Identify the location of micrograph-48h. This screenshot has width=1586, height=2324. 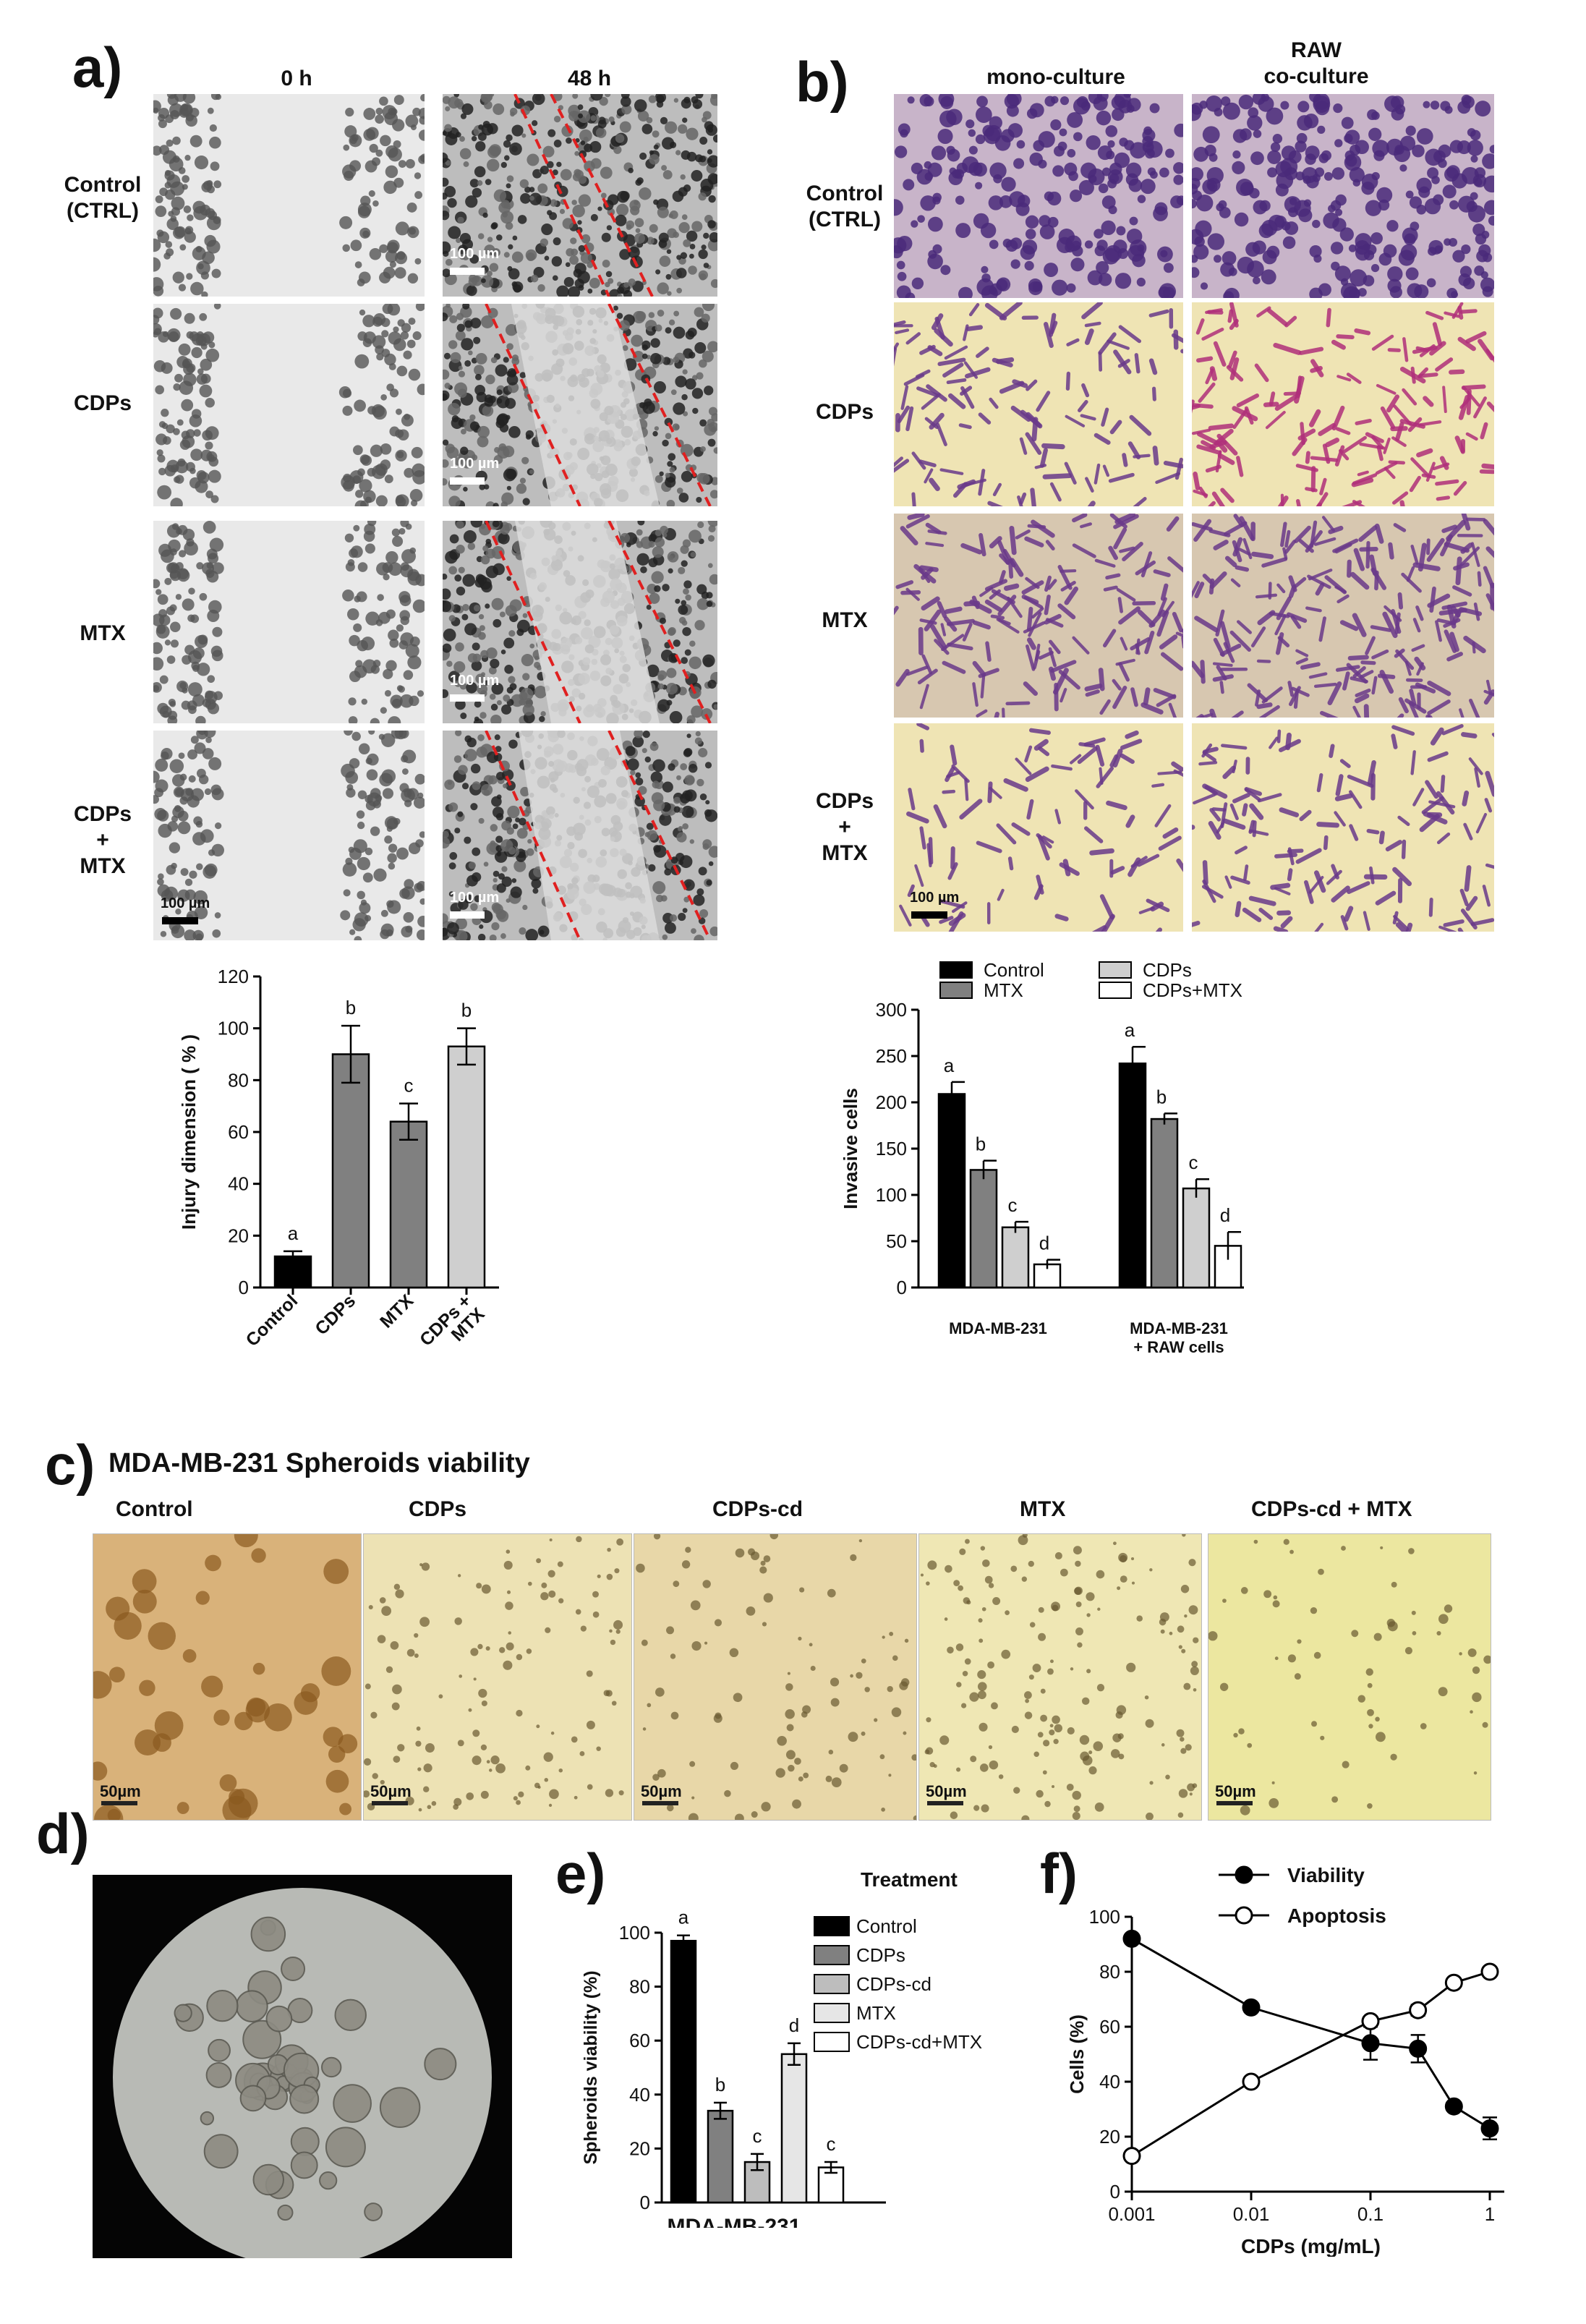
(580, 405).